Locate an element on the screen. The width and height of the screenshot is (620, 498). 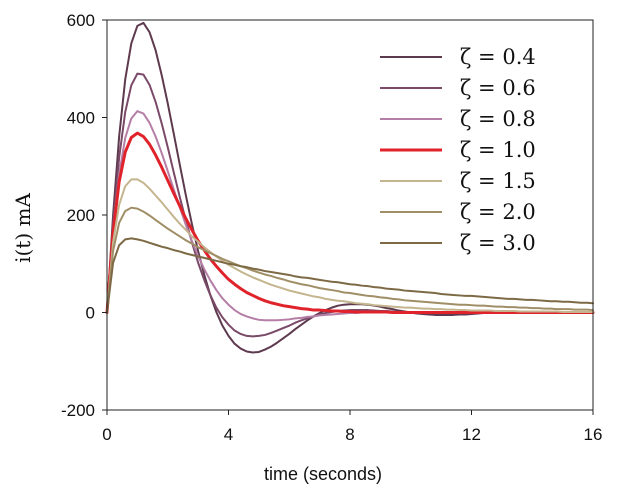
legend-label-1: ζ = 0.6 is located at coordinates (498, 88).